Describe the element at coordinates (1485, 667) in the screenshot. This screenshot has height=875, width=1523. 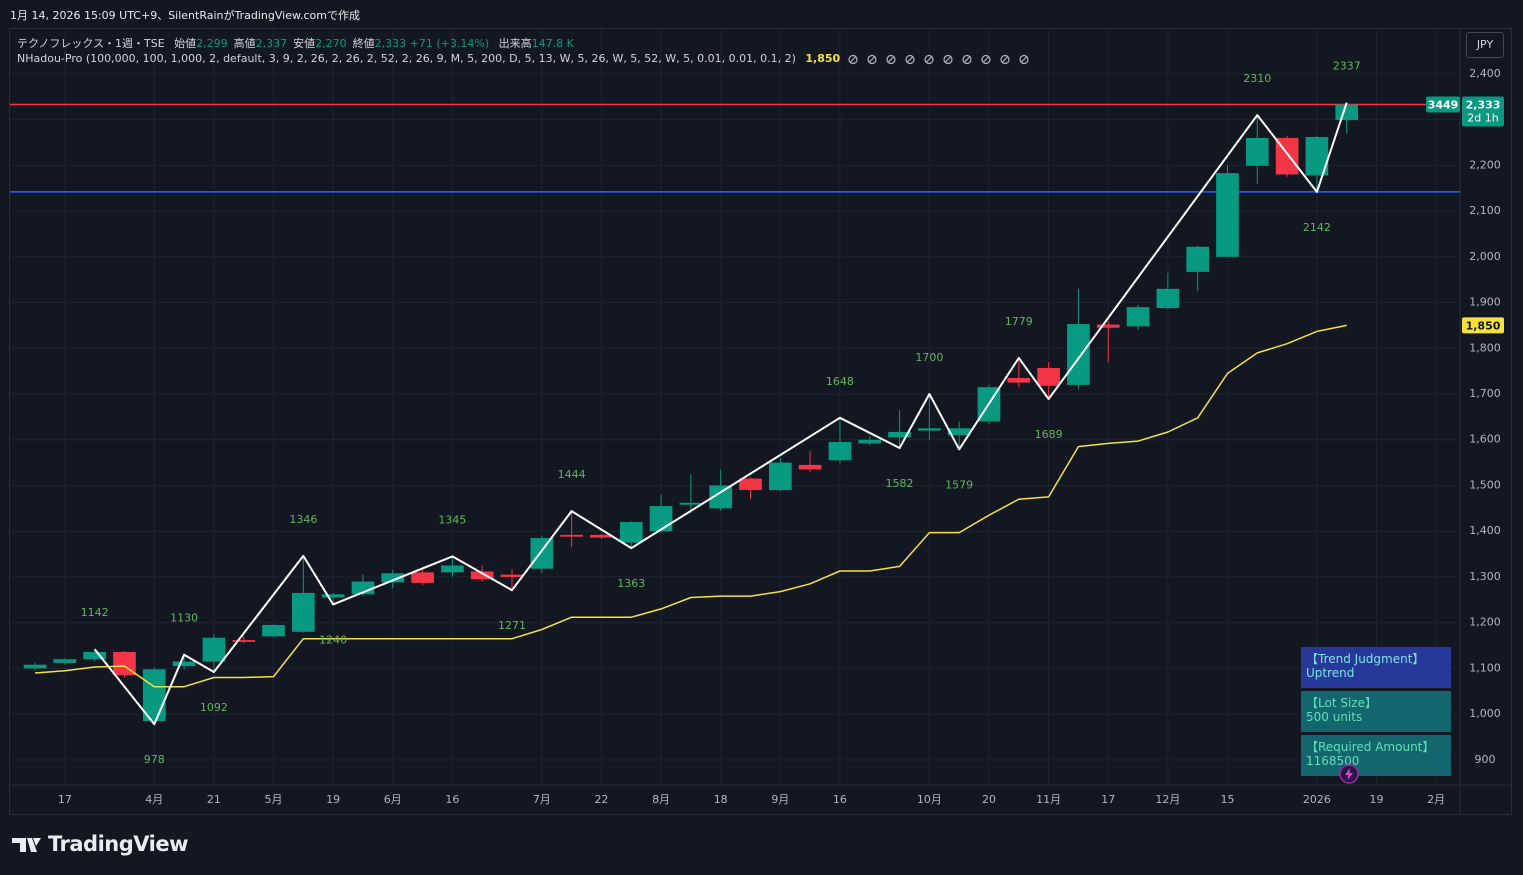
I see `y-tick-label: 1,100` at that location.